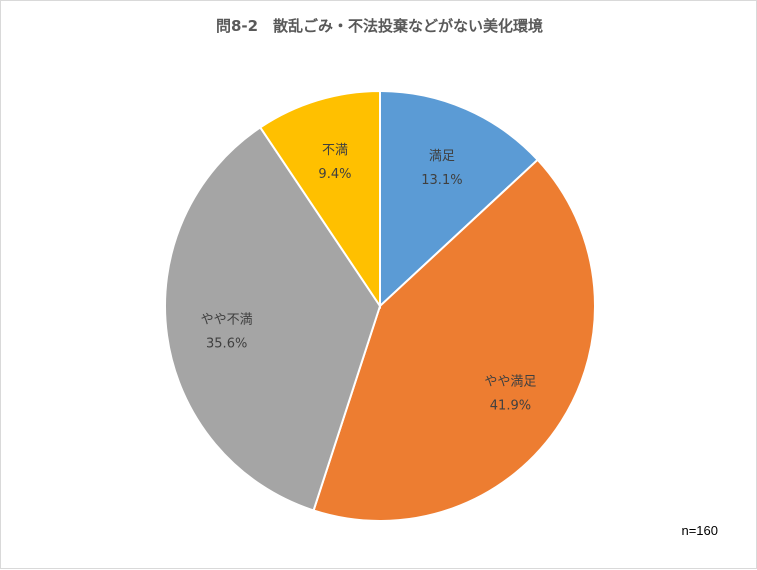 The width and height of the screenshot is (757, 570). I want to click on slice-label-yaya-manzoku: やや満足, so click(510, 381).